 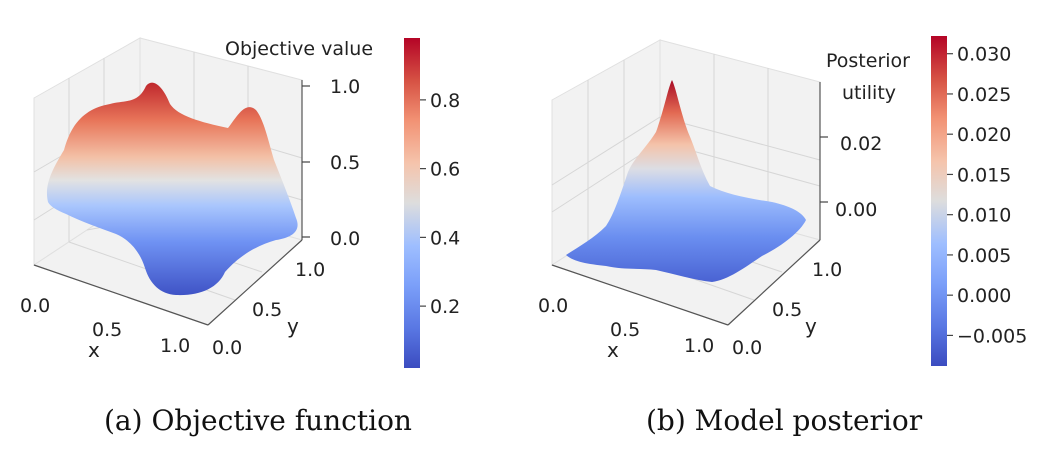 I want to click on panel-a-y-axis-label: y, so click(x=293, y=326).